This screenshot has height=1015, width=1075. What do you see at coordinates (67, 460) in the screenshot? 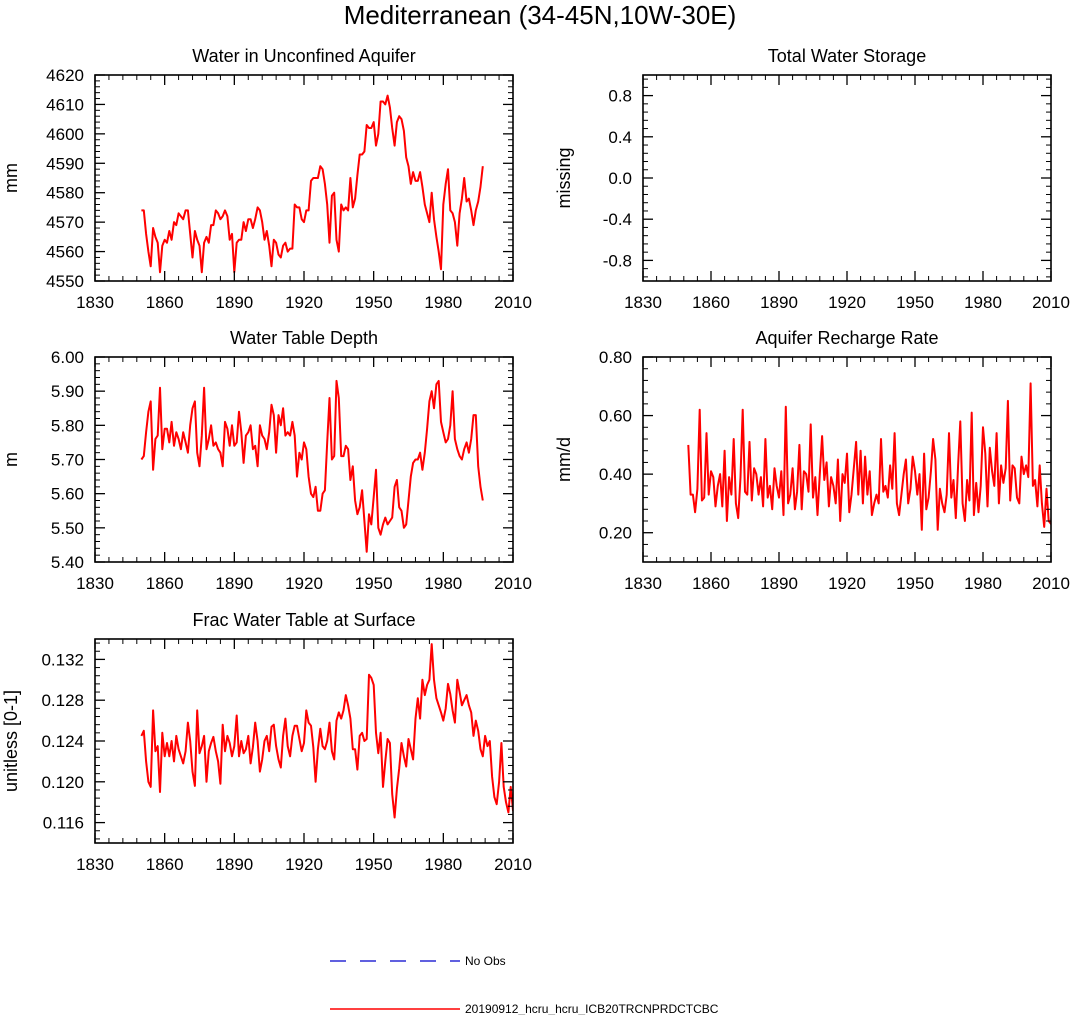
I see `y-tick-label: 5.70` at bounding box center [67, 460].